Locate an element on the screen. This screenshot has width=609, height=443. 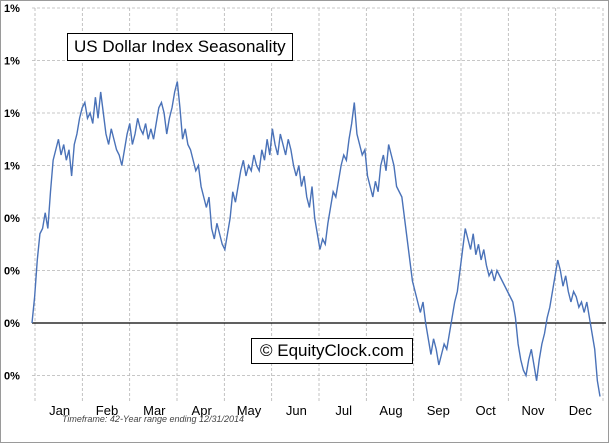
x-tick-label: Apr is located at coordinates (202, 410).